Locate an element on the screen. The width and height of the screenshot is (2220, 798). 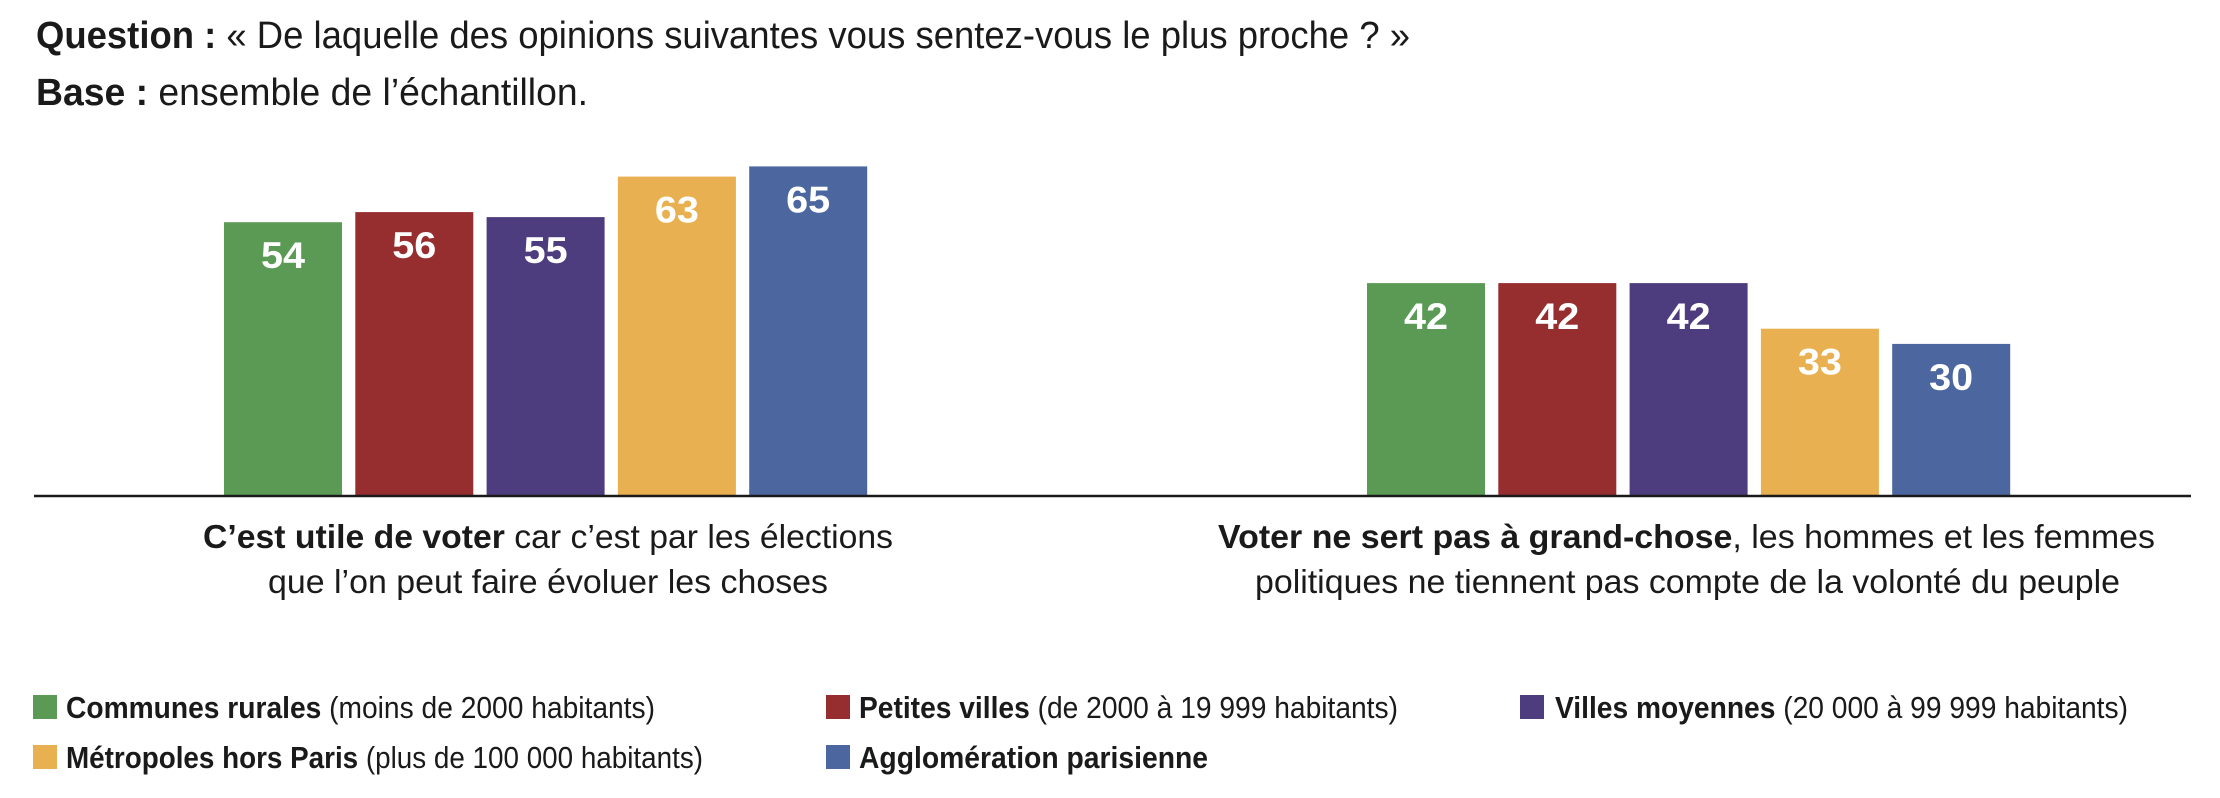
legend-swatch-agglomeration-parisienne is located at coordinates (838, 757).